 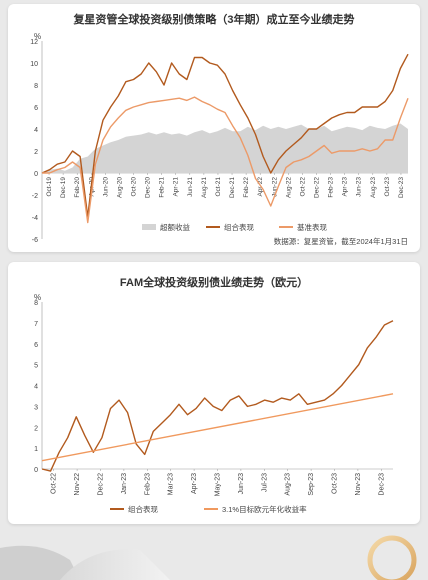 I want to click on legend-label-0: 超额收益, so click(x=175, y=227).